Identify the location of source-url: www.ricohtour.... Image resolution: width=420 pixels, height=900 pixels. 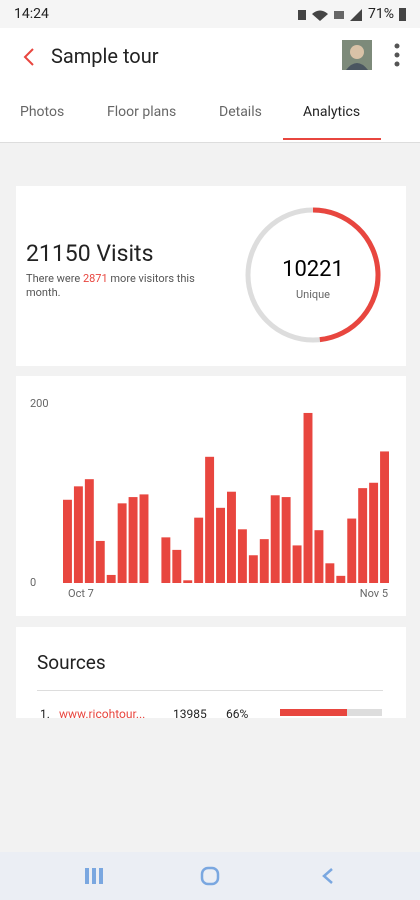
(102, 712).